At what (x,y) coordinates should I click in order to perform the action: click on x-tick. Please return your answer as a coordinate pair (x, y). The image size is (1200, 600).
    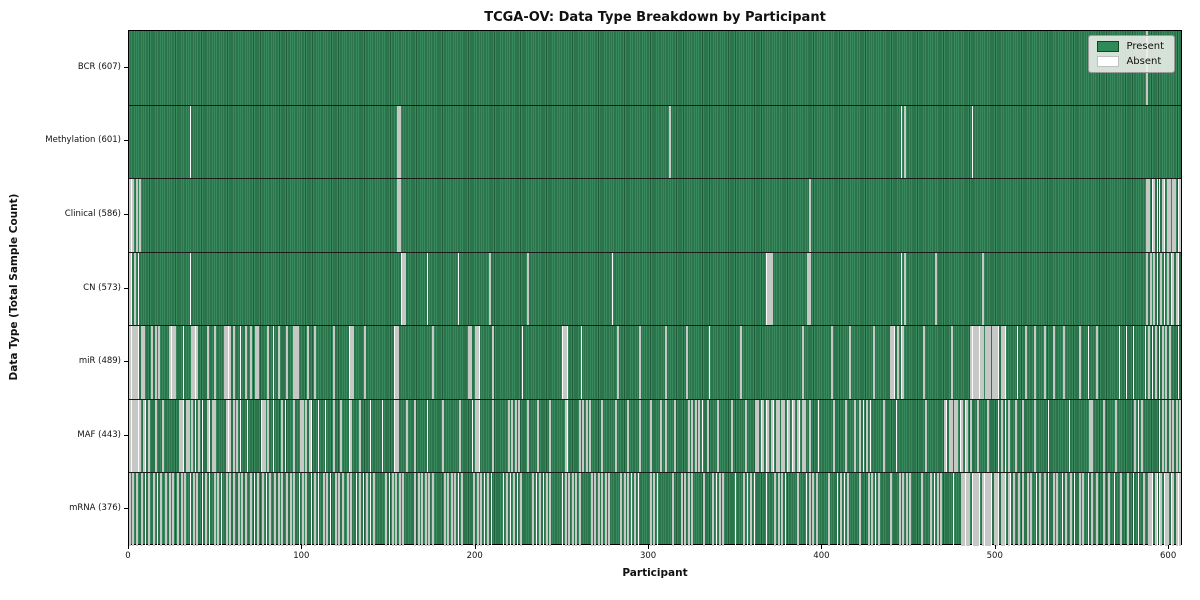
    Looking at the image, I should click on (475, 547).